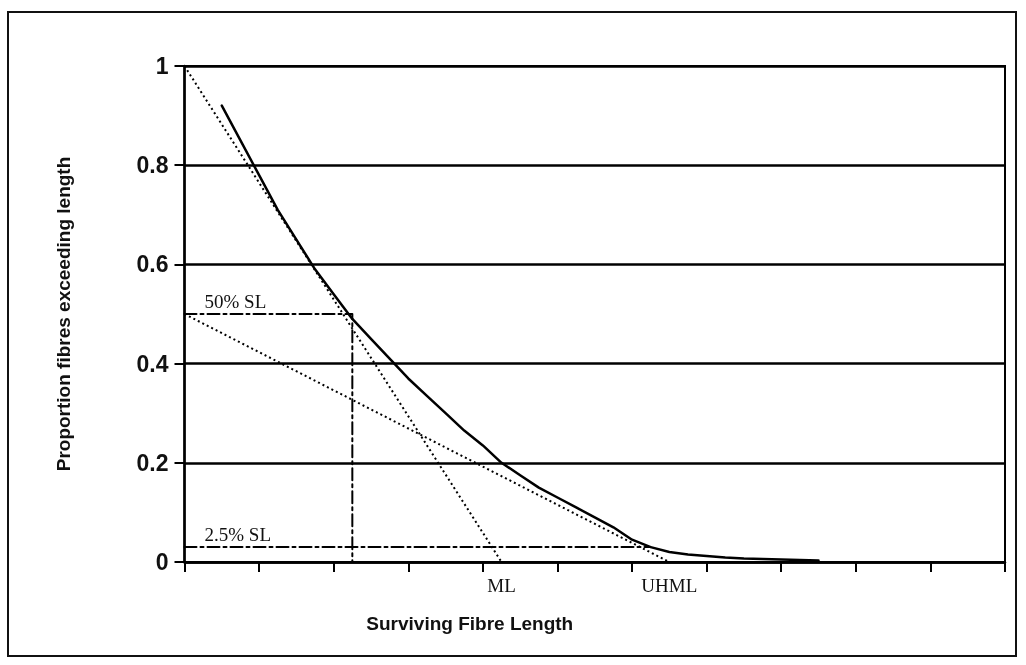 The width and height of the screenshot is (1026, 665). Describe the element at coordinates (152, 363) in the screenshot. I see `y-tick-label: 0.4` at that location.